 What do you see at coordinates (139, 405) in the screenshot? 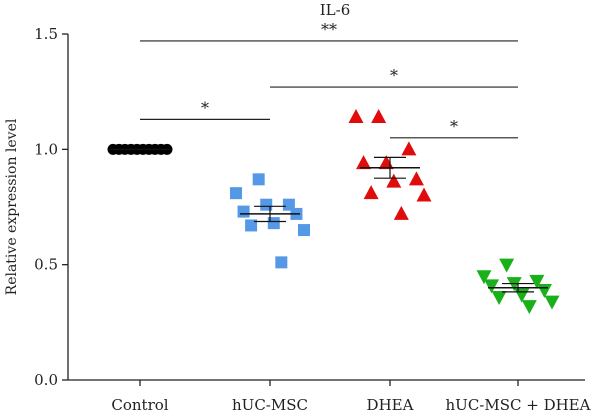
I see `x-tick-label: Control` at bounding box center [139, 405].